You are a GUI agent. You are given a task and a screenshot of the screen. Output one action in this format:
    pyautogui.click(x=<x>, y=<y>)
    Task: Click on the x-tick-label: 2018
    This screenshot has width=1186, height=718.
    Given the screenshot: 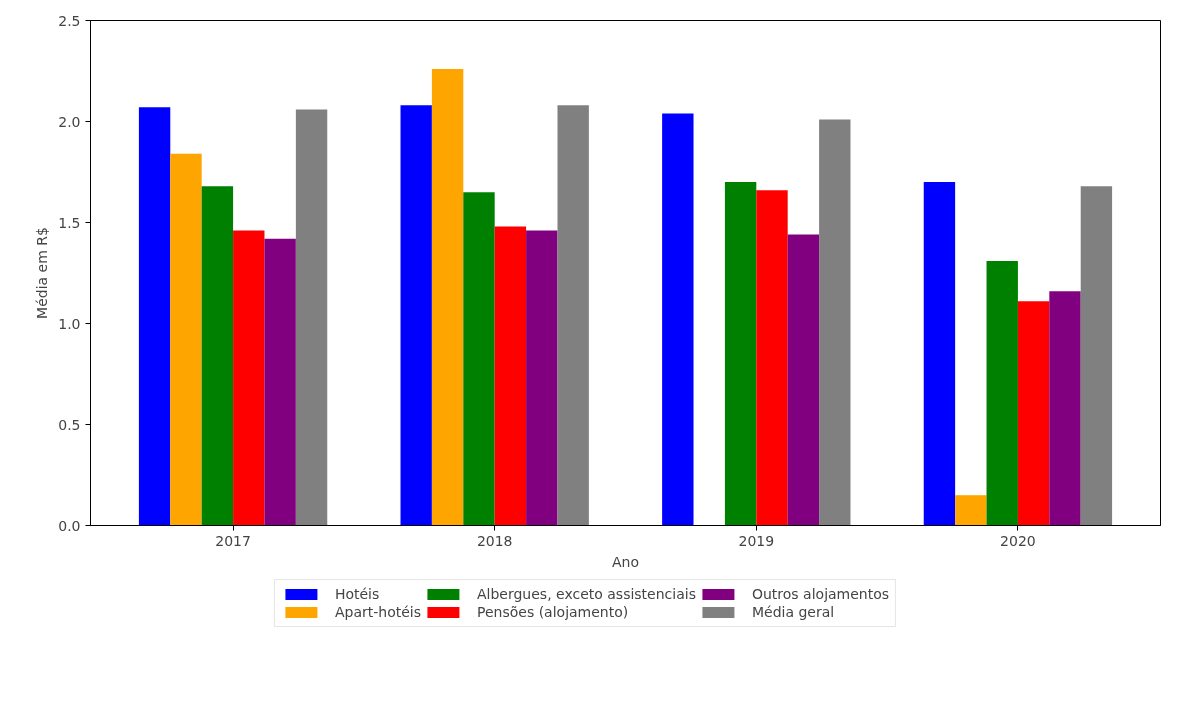 What is the action you would take?
    pyautogui.click(x=494, y=540)
    